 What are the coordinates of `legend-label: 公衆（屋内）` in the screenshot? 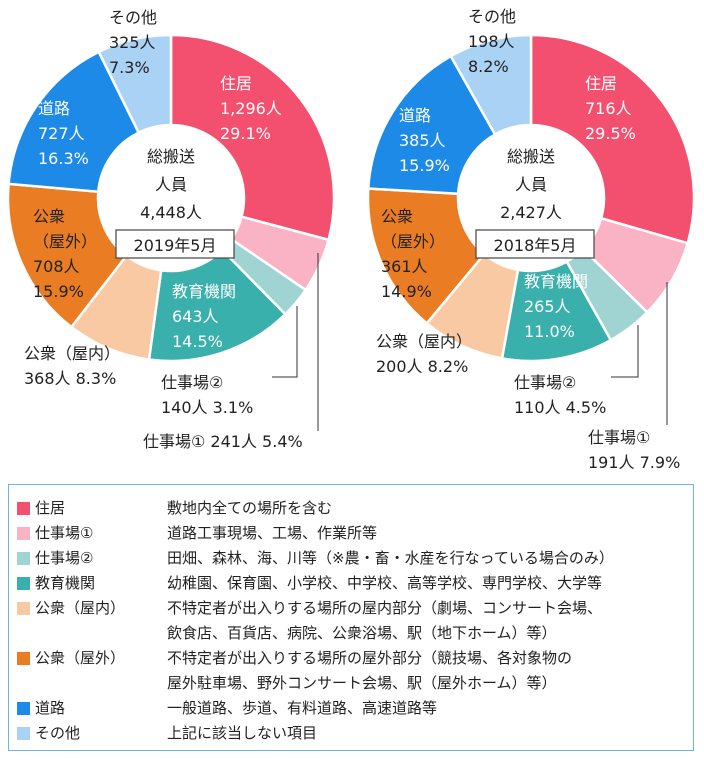 It's located at (80, 608).